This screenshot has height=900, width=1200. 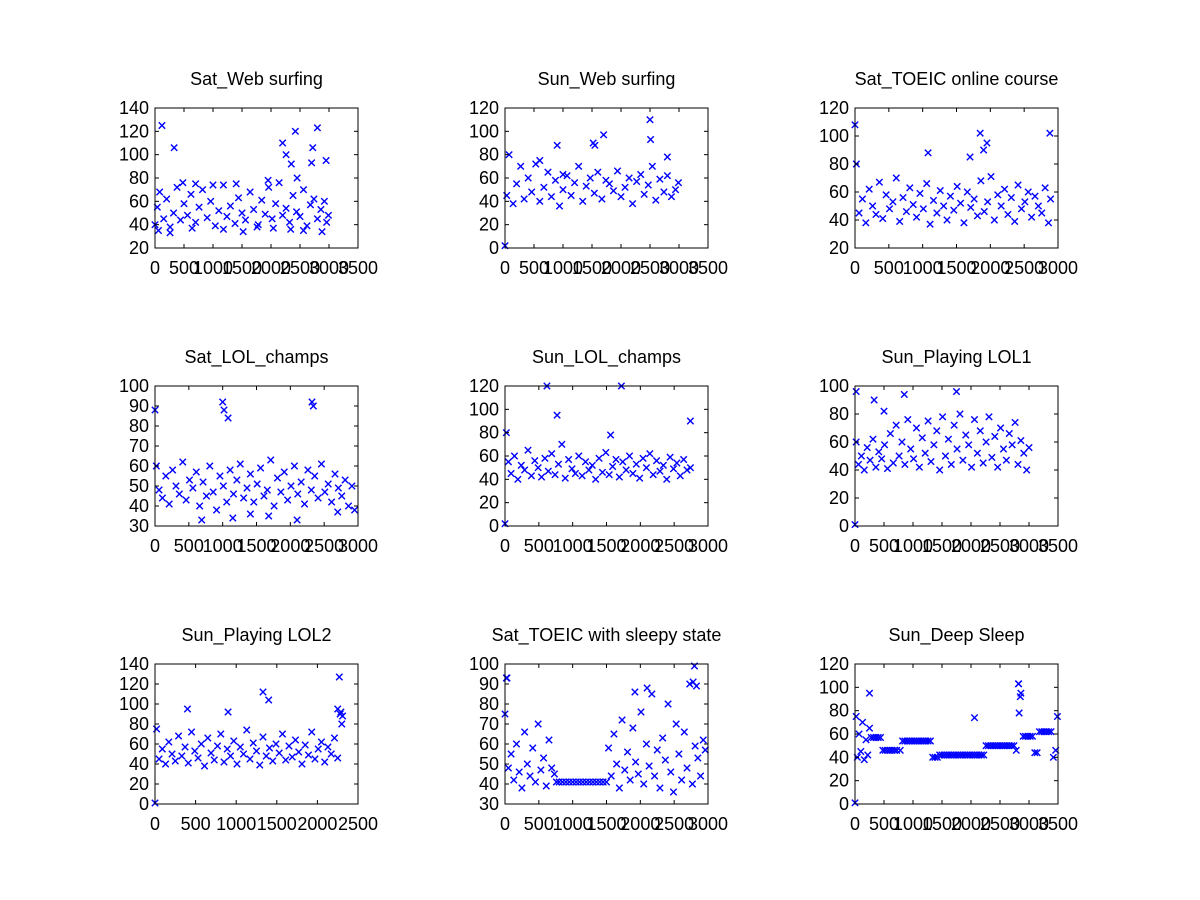 What do you see at coordinates (223, 546) in the screenshot?
I see `x-tick-label: 1000` at bounding box center [223, 546].